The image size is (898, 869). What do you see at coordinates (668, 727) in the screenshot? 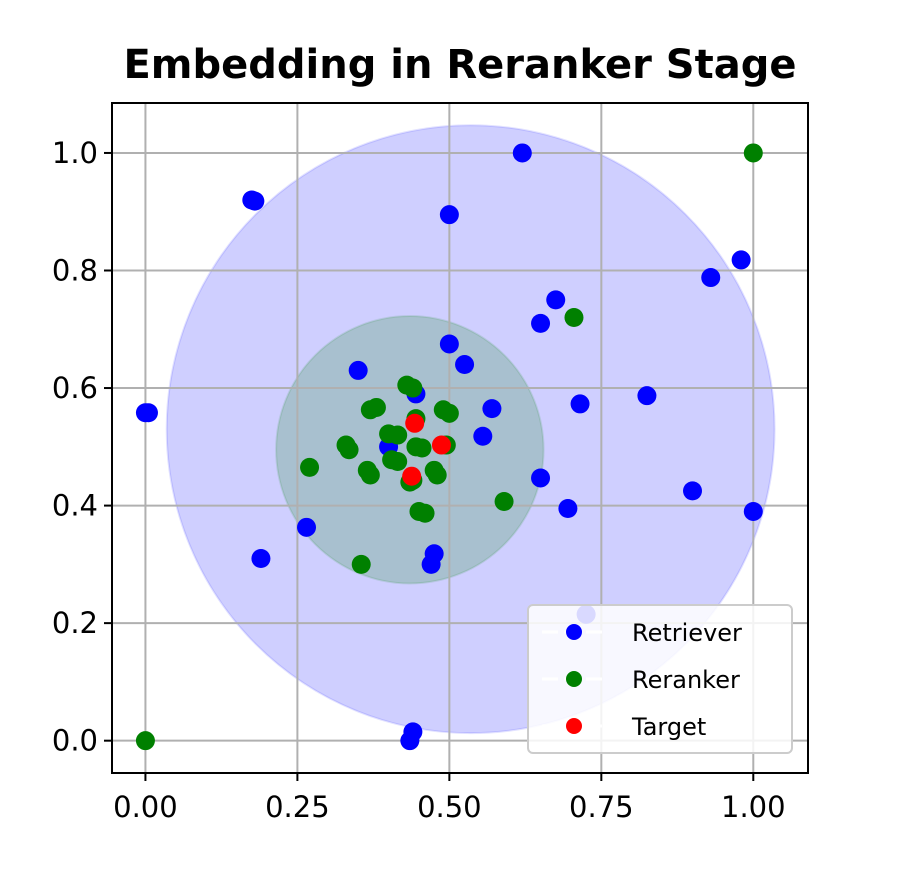
I see `legend-label-target: Target` at bounding box center [668, 727].